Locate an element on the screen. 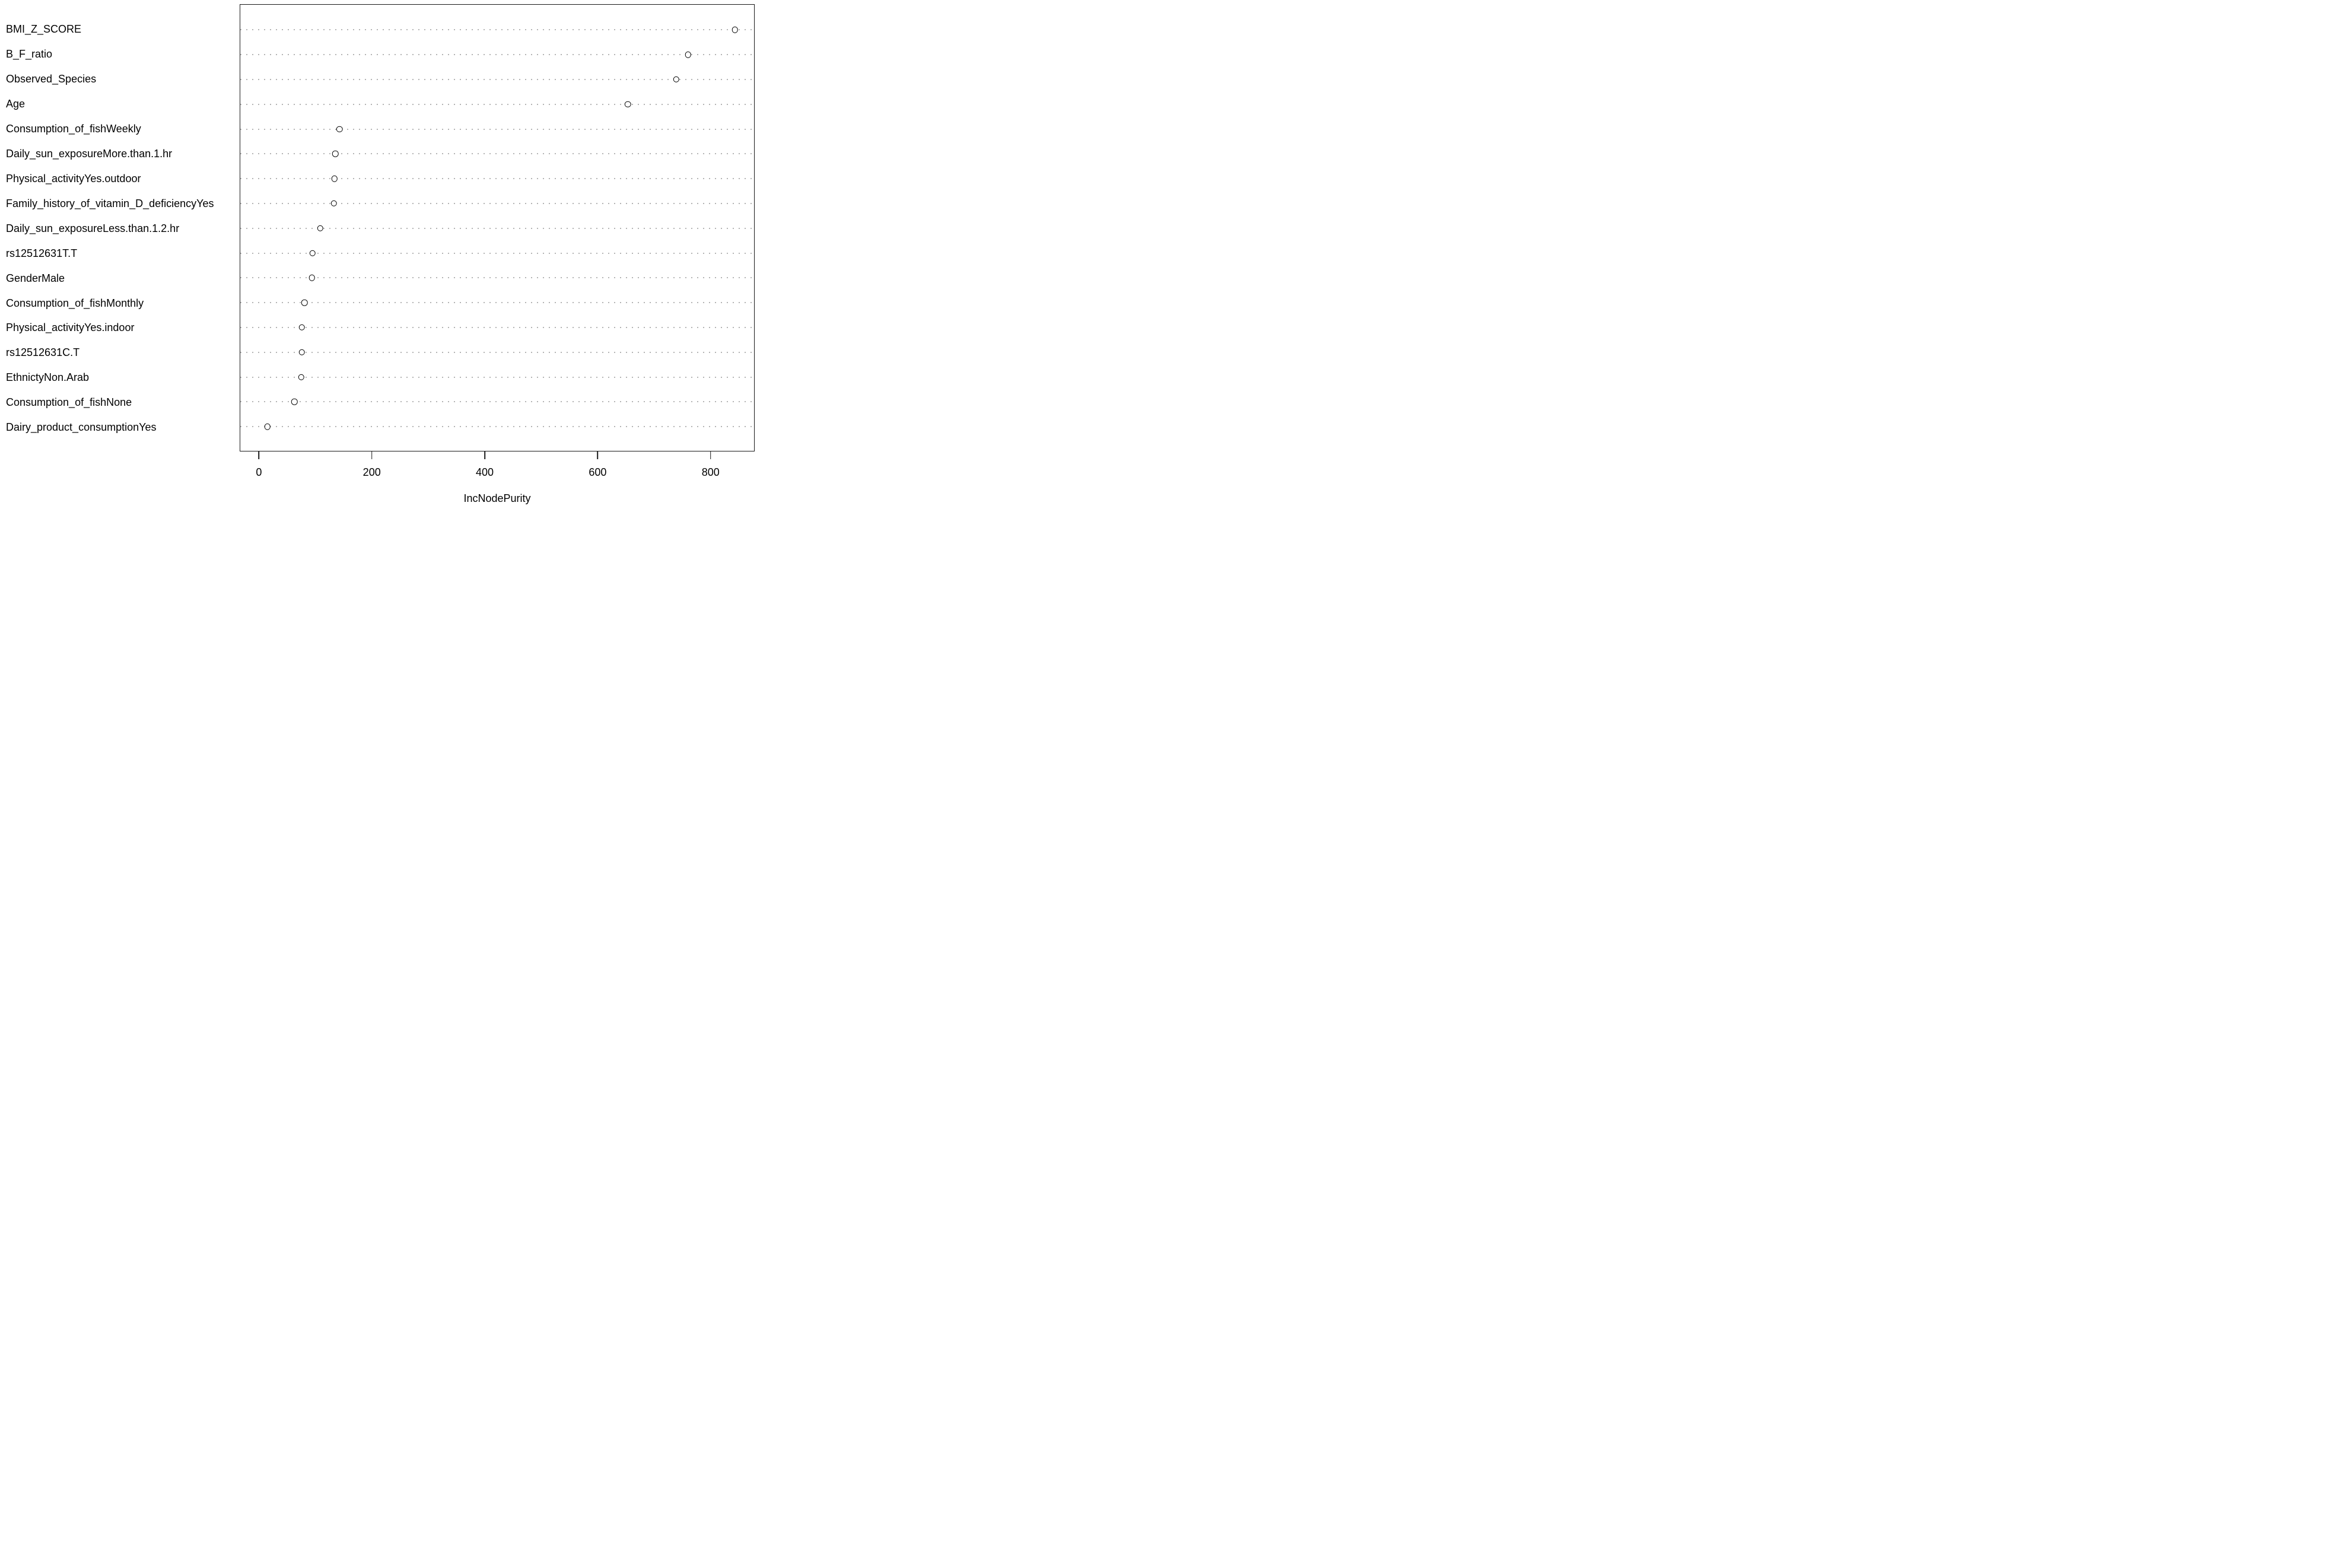  x-axis: 0 200 400 600 800 is located at coordinates (498, 472).